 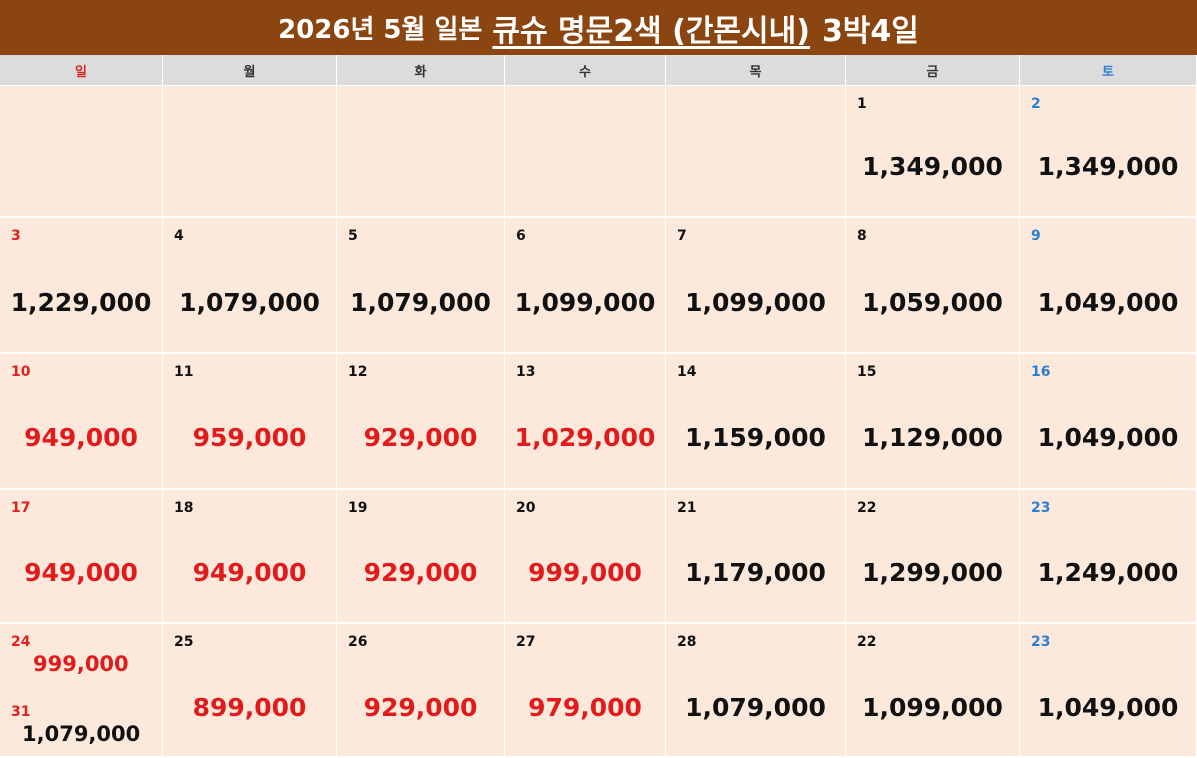 I want to click on day-number: 16, so click(x=1041, y=372).